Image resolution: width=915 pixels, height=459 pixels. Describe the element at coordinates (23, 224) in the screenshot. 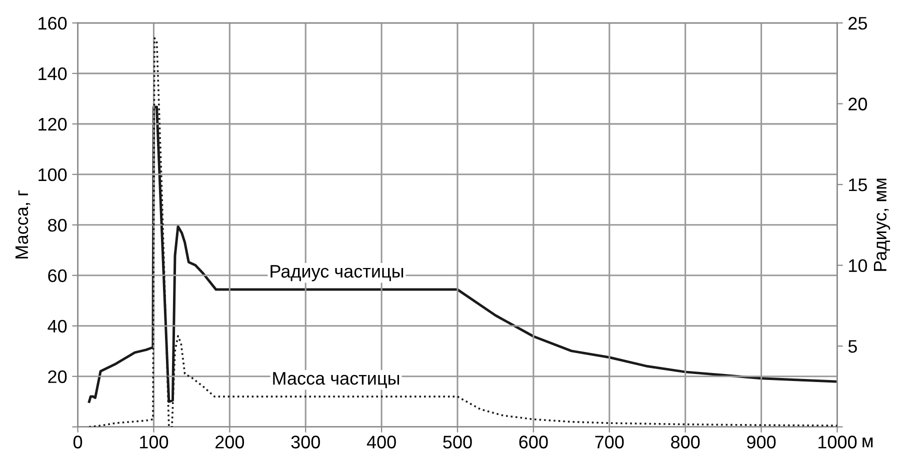

I see `y-axis-title: Масса, г` at that location.